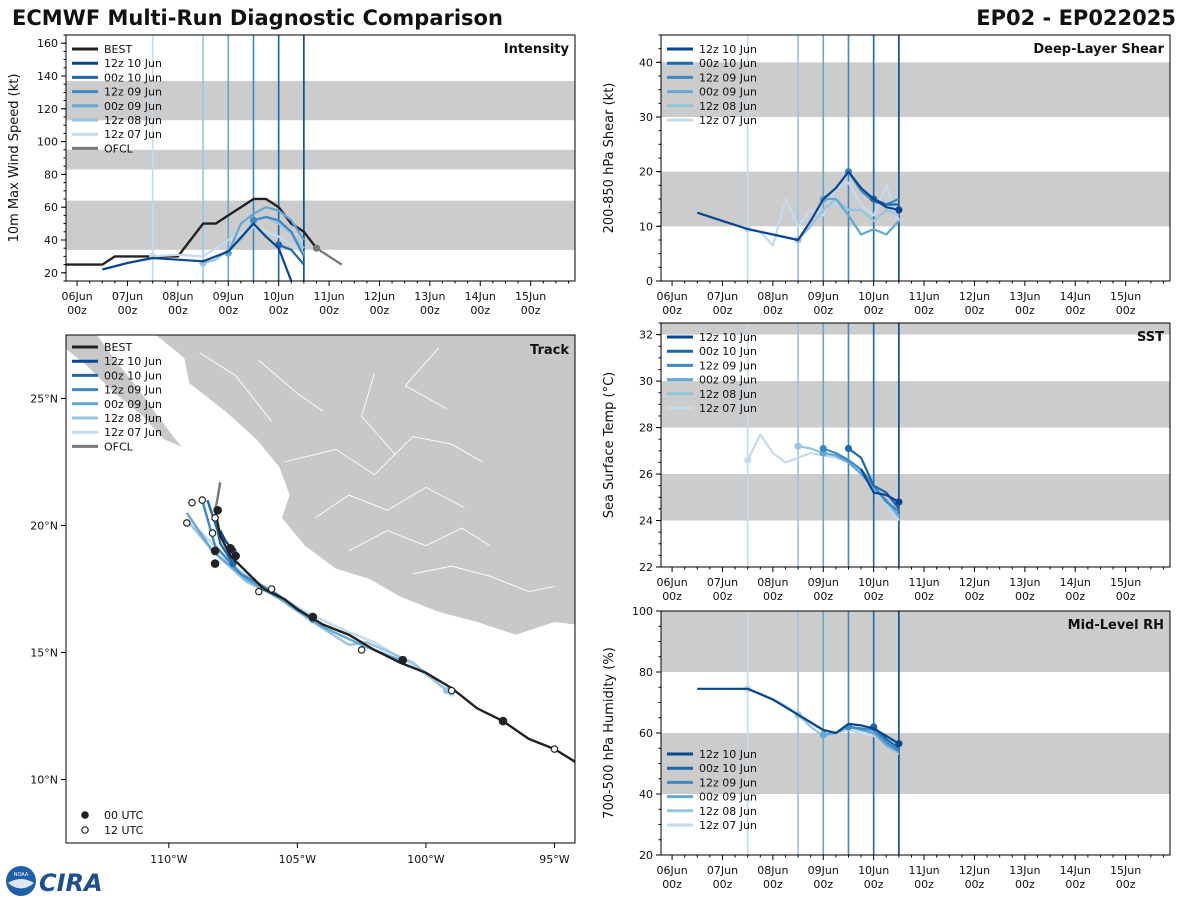 This screenshot has height=900, width=1200. I want to click on y-axis-label: 700-500 hPa Humidity (%), so click(609, 733).